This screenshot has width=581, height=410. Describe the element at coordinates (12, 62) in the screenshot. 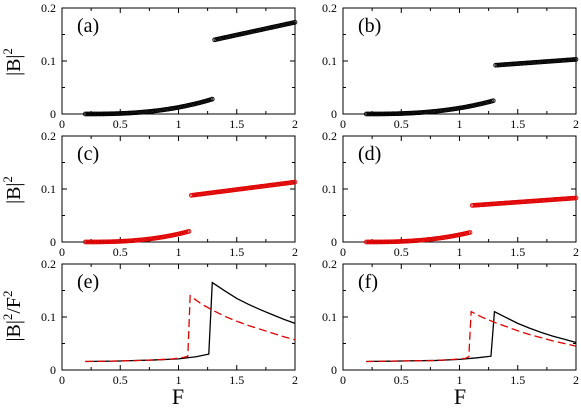

I see `ylabel-row-1: |B|2` at that location.